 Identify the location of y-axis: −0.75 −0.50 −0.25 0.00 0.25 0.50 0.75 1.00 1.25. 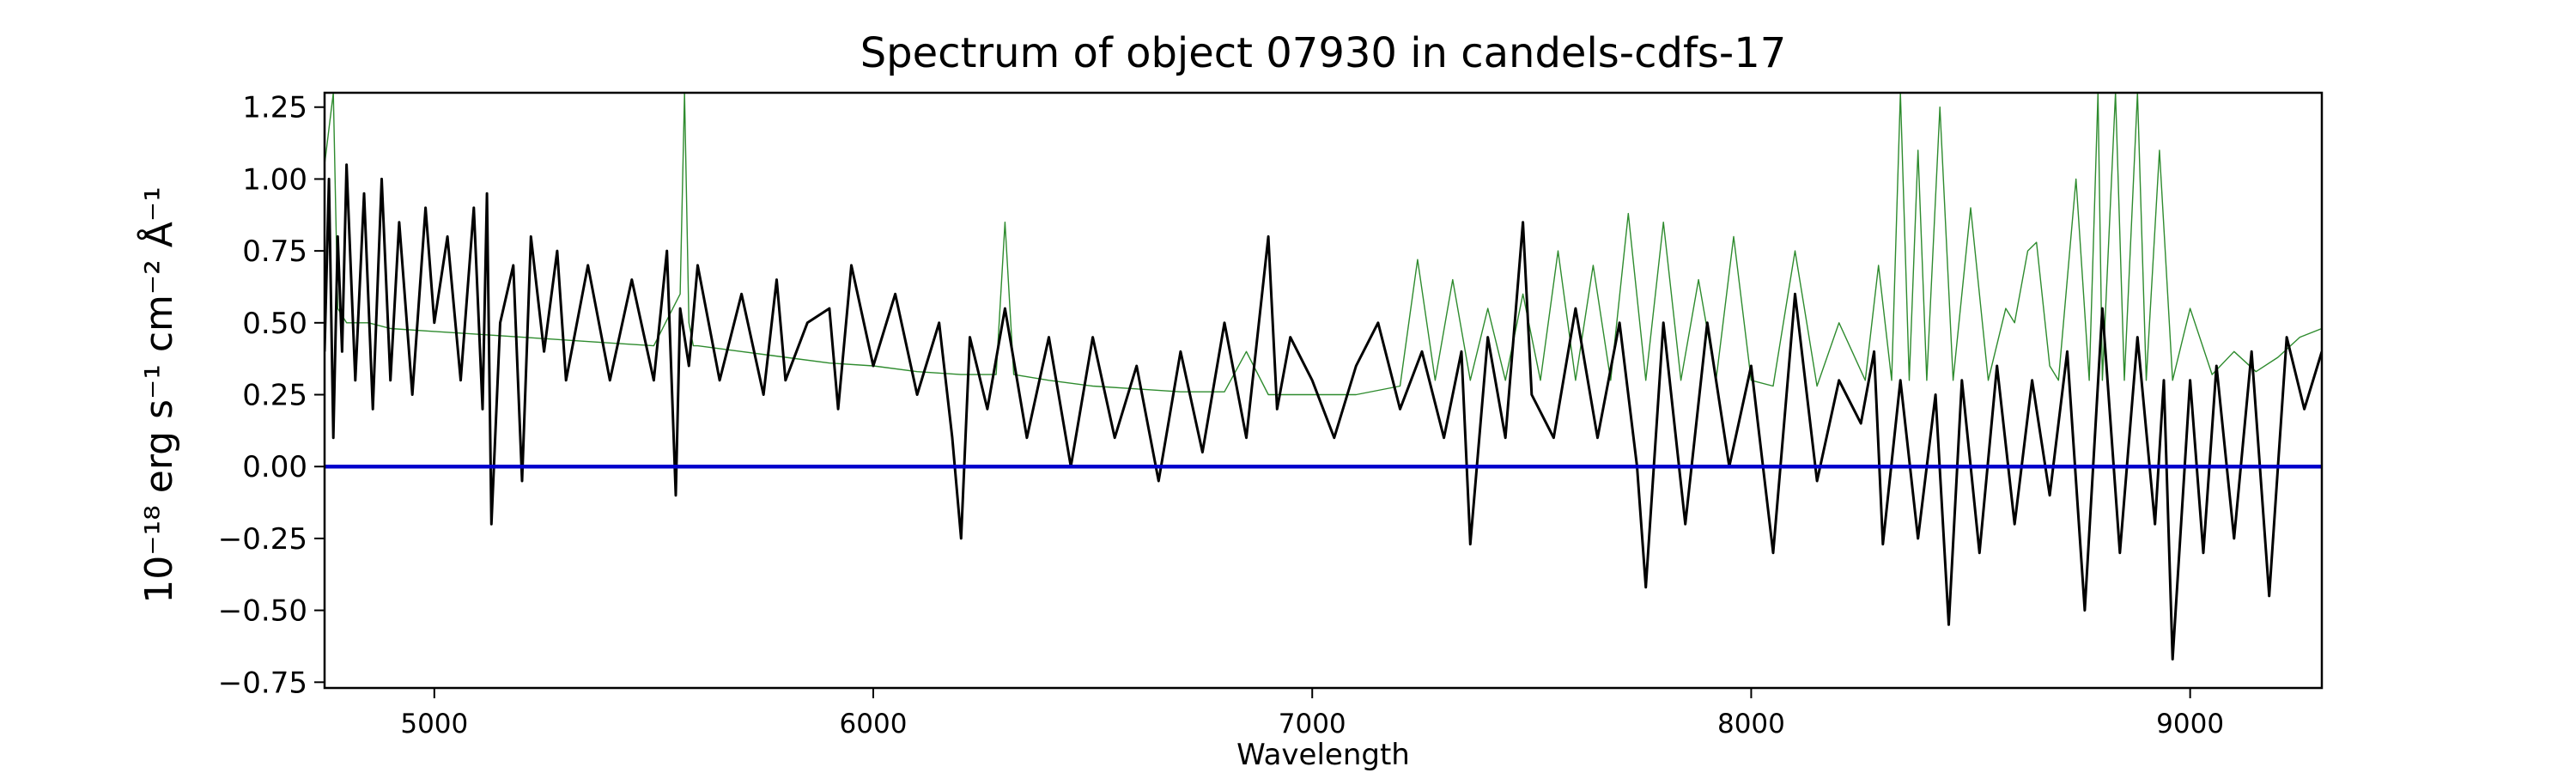
(271, 395).